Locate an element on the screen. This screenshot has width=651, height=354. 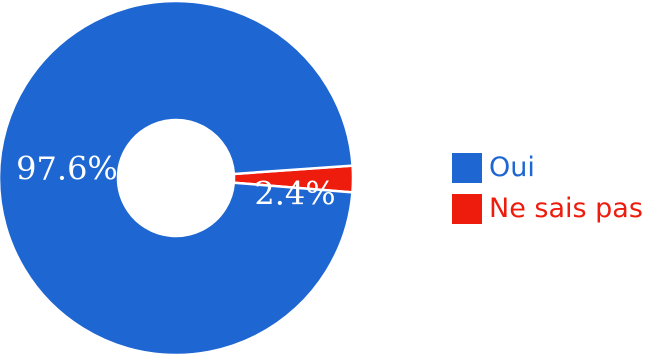
legend-label-oui: Oui is located at coordinates (512, 167).